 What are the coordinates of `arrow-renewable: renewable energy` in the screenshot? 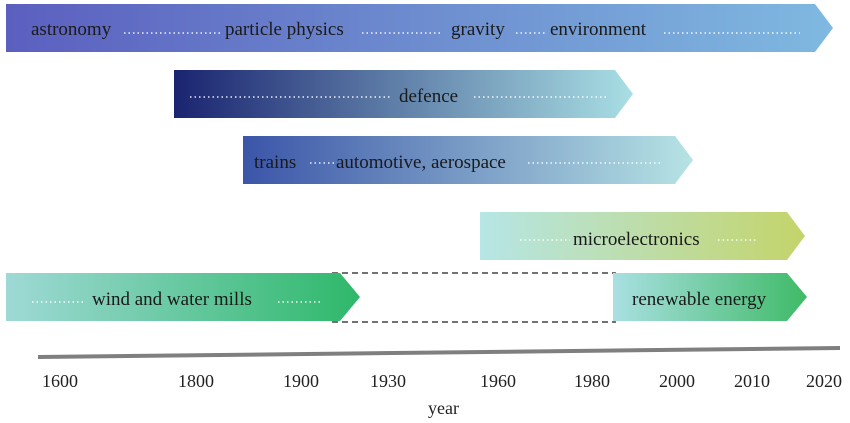 It's located at (710, 297).